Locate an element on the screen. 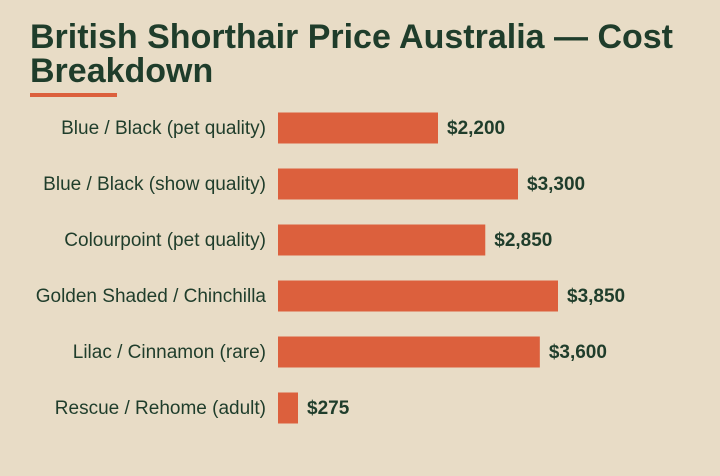 Image resolution: width=720 pixels, height=476 pixels. value-label: $2,200 is located at coordinates (476, 128).